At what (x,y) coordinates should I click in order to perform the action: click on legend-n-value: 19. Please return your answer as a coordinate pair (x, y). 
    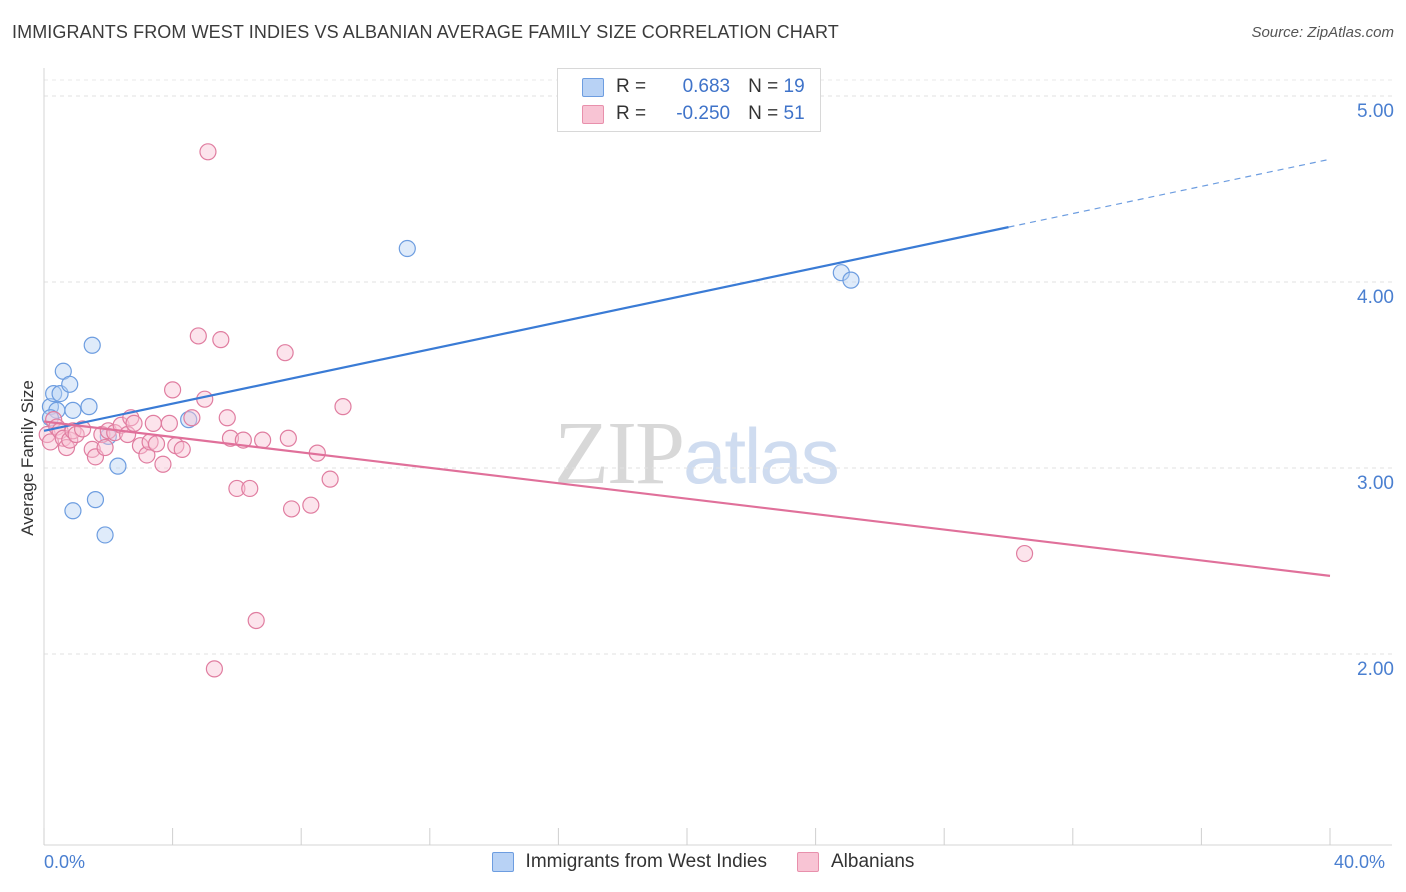
    Looking at the image, I should click on (794, 86).